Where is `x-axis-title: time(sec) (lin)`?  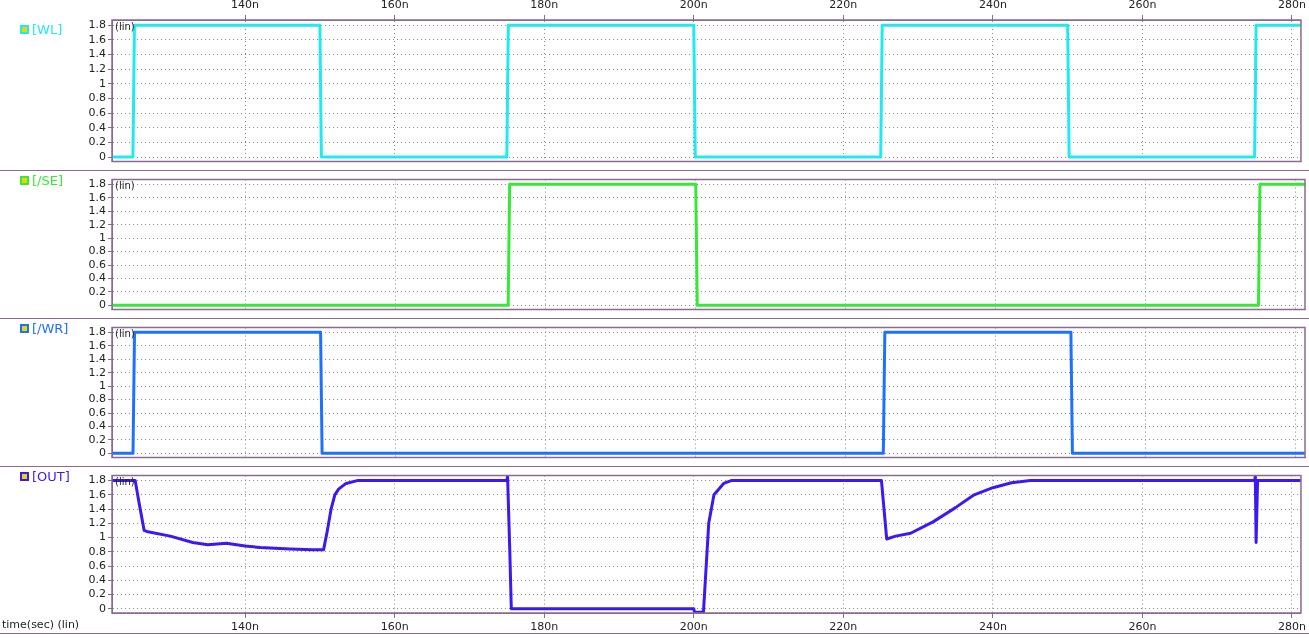 x-axis-title: time(sec) (lin) is located at coordinates (41, 624).